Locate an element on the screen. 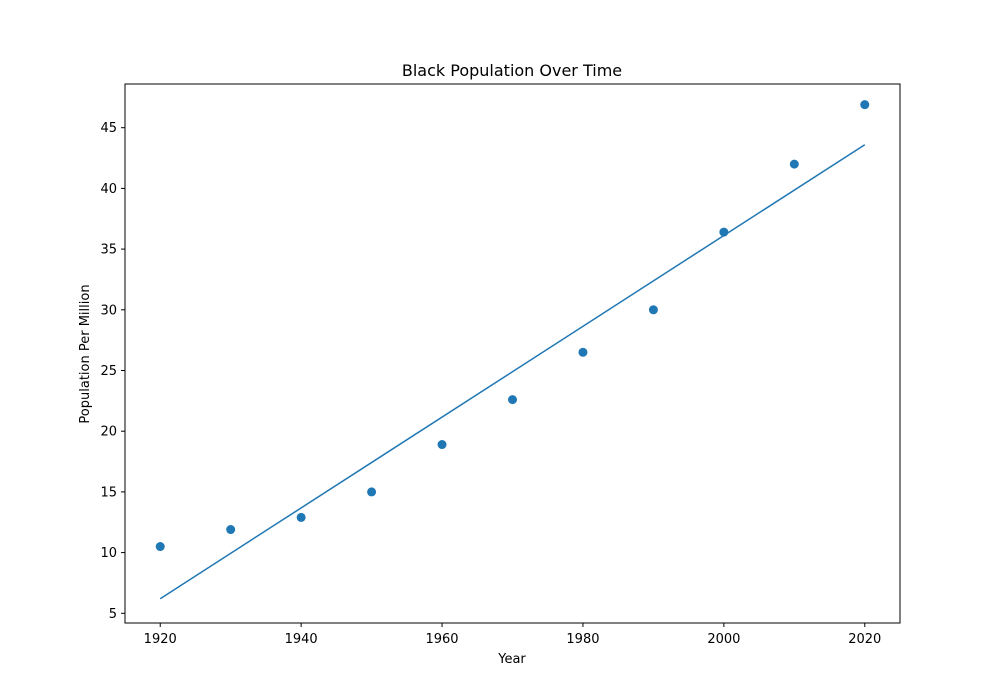  data-point-1960 is located at coordinates (442, 445).